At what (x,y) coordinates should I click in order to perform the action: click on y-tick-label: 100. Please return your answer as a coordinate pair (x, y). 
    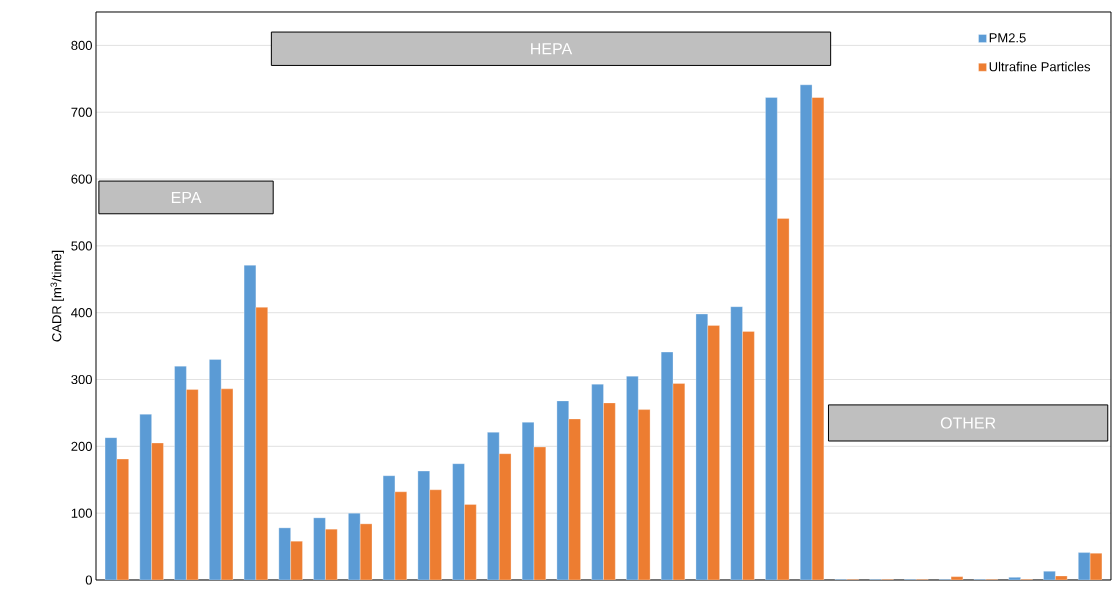
    Looking at the image, I should click on (81, 513).